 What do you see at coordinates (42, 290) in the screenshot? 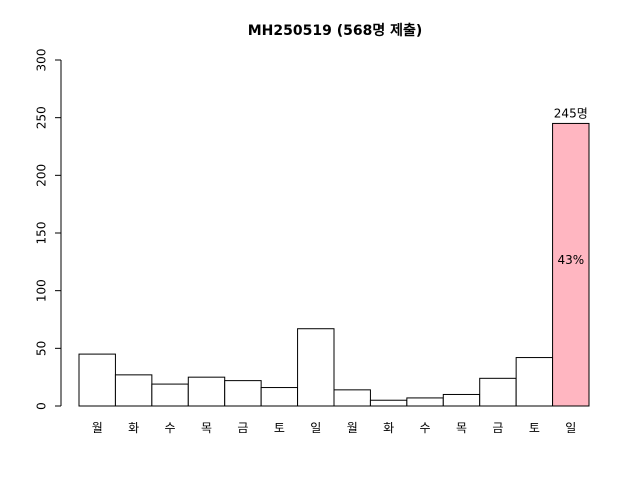
I see `y-tick-label: 100` at bounding box center [42, 290].